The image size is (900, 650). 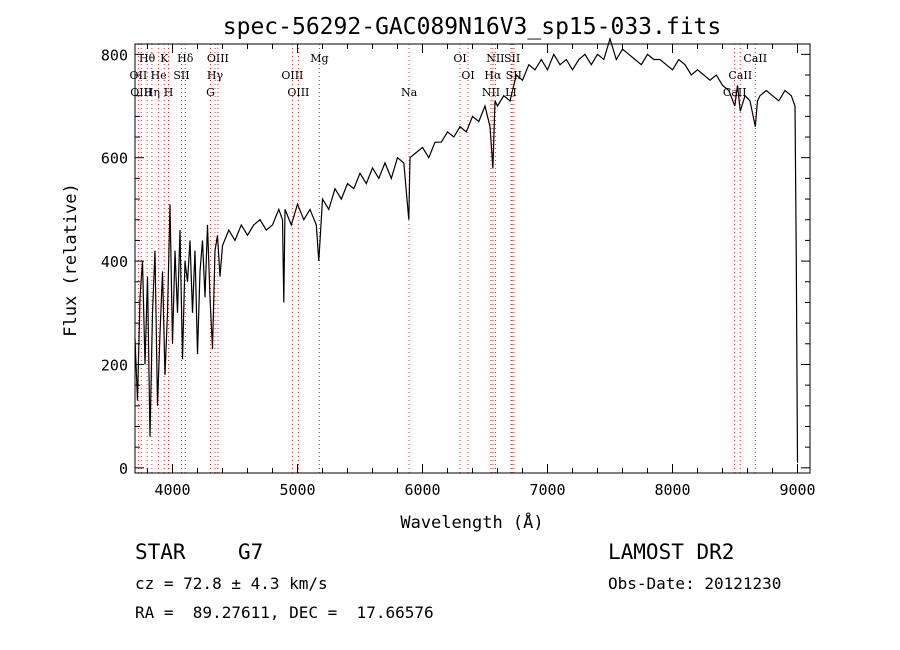 What do you see at coordinates (172, 490) in the screenshot?
I see `x-tick-label: 4000` at bounding box center [172, 490].